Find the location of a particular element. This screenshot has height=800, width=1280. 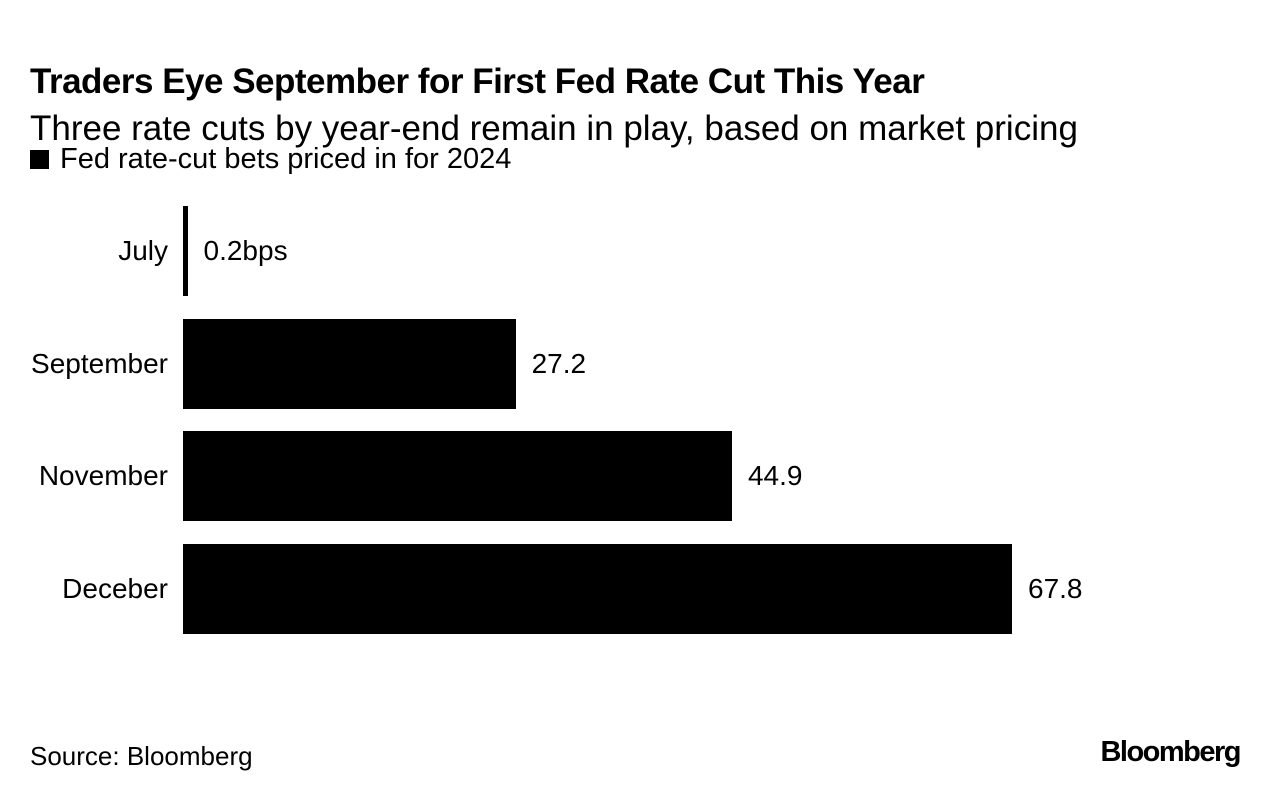

bar-row: November 44.9 is located at coordinates (640, 476).